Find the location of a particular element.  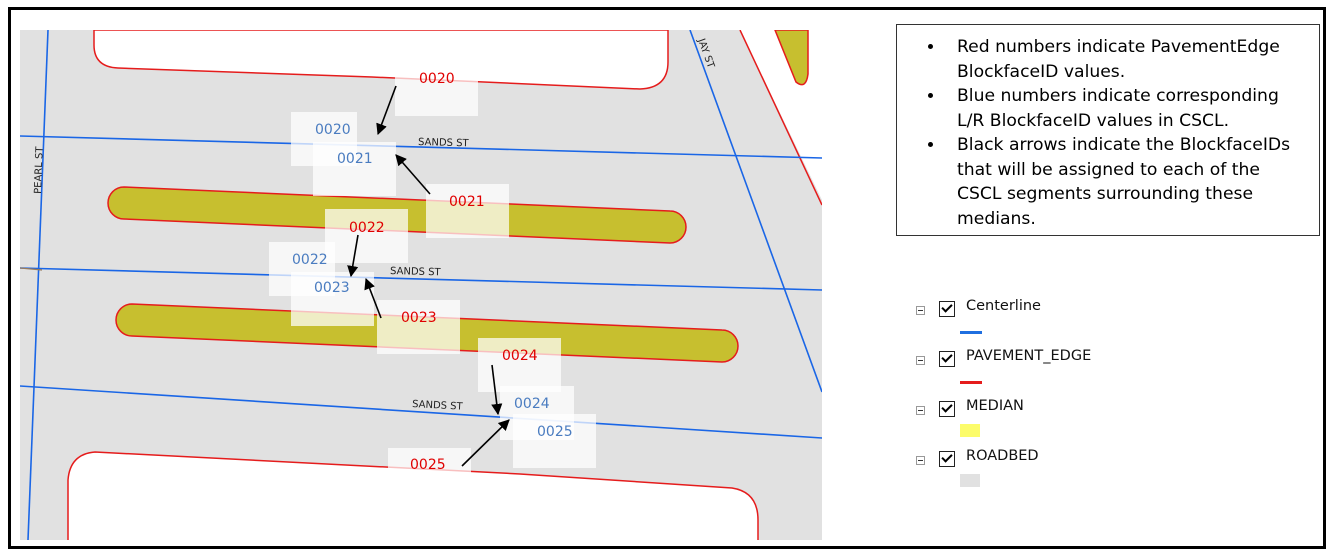

block-top is located at coordinates (381, 60).